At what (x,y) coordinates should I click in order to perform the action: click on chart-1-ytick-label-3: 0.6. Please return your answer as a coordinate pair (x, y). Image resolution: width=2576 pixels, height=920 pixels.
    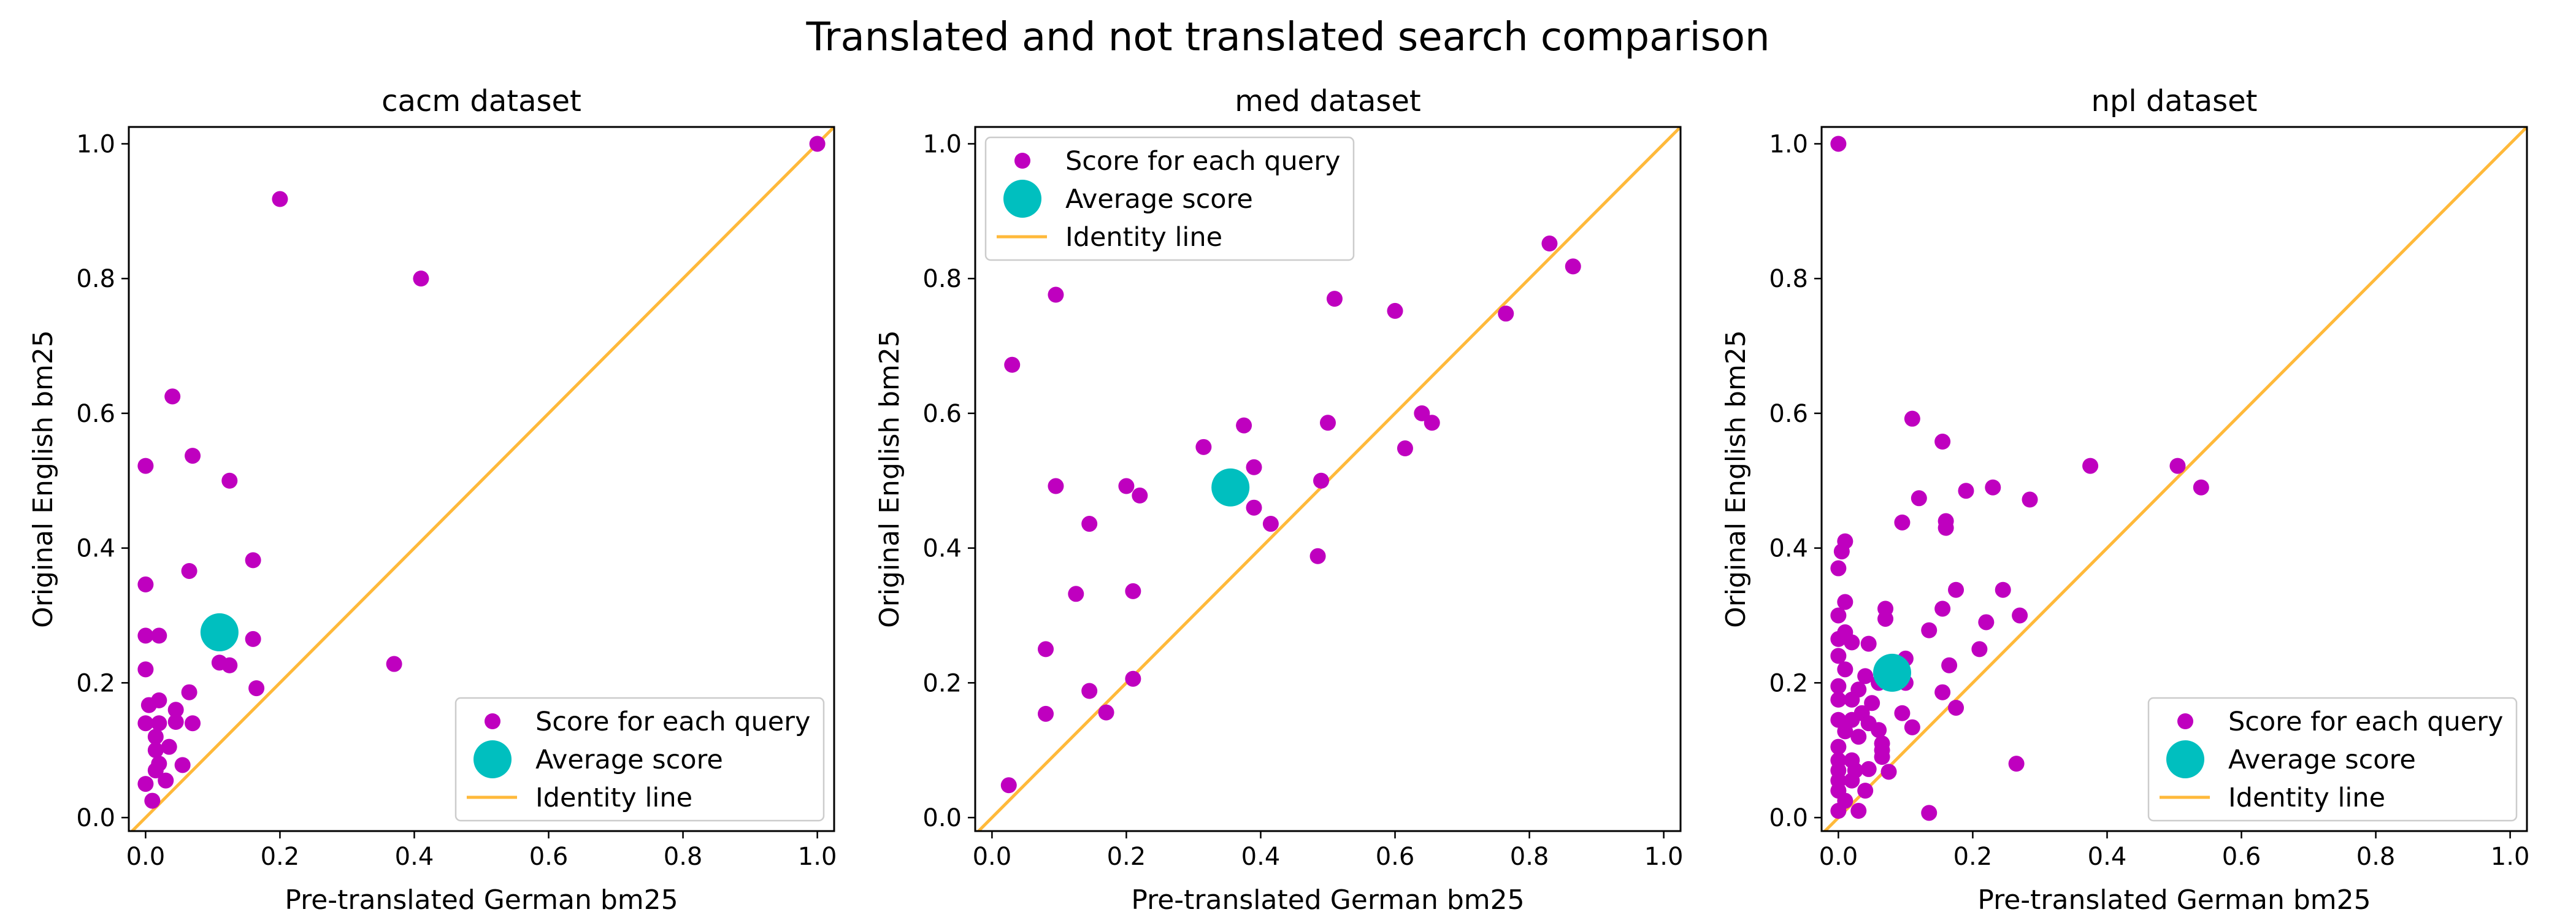
    Looking at the image, I should click on (942, 414).